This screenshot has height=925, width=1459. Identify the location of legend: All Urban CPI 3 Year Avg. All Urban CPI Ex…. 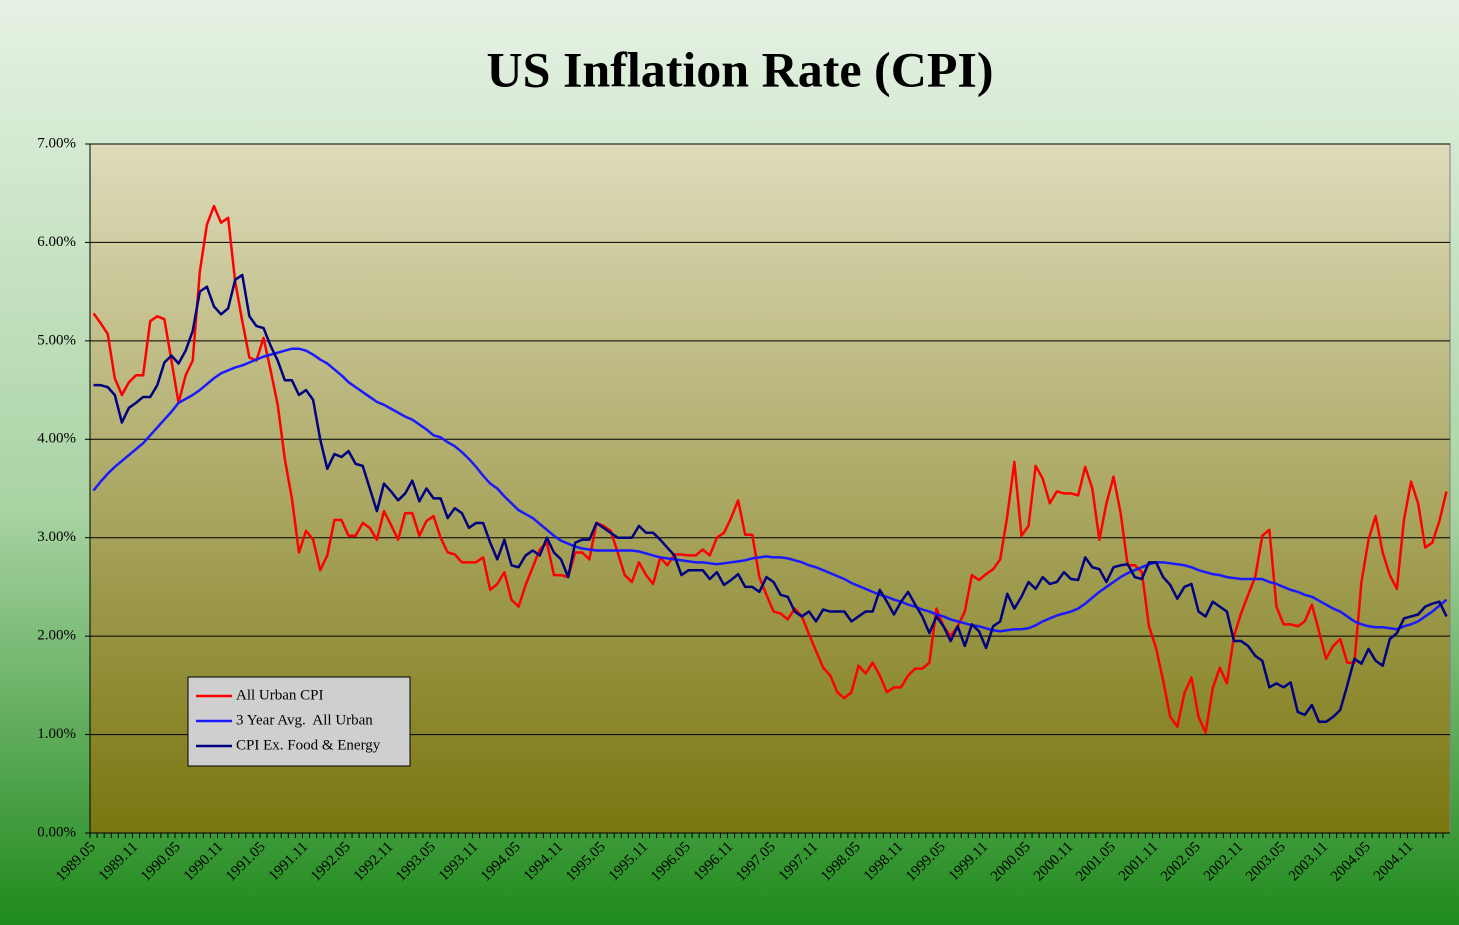
(299, 721).